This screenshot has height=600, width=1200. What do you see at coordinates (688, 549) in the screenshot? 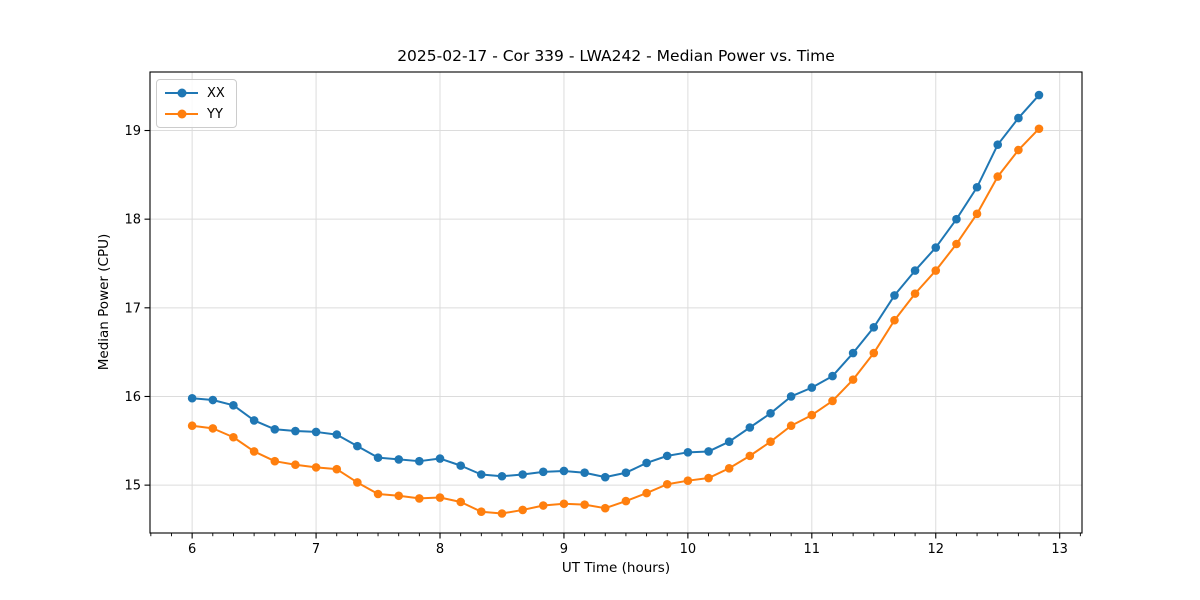
I see `svg-text: 10` at bounding box center [688, 549].